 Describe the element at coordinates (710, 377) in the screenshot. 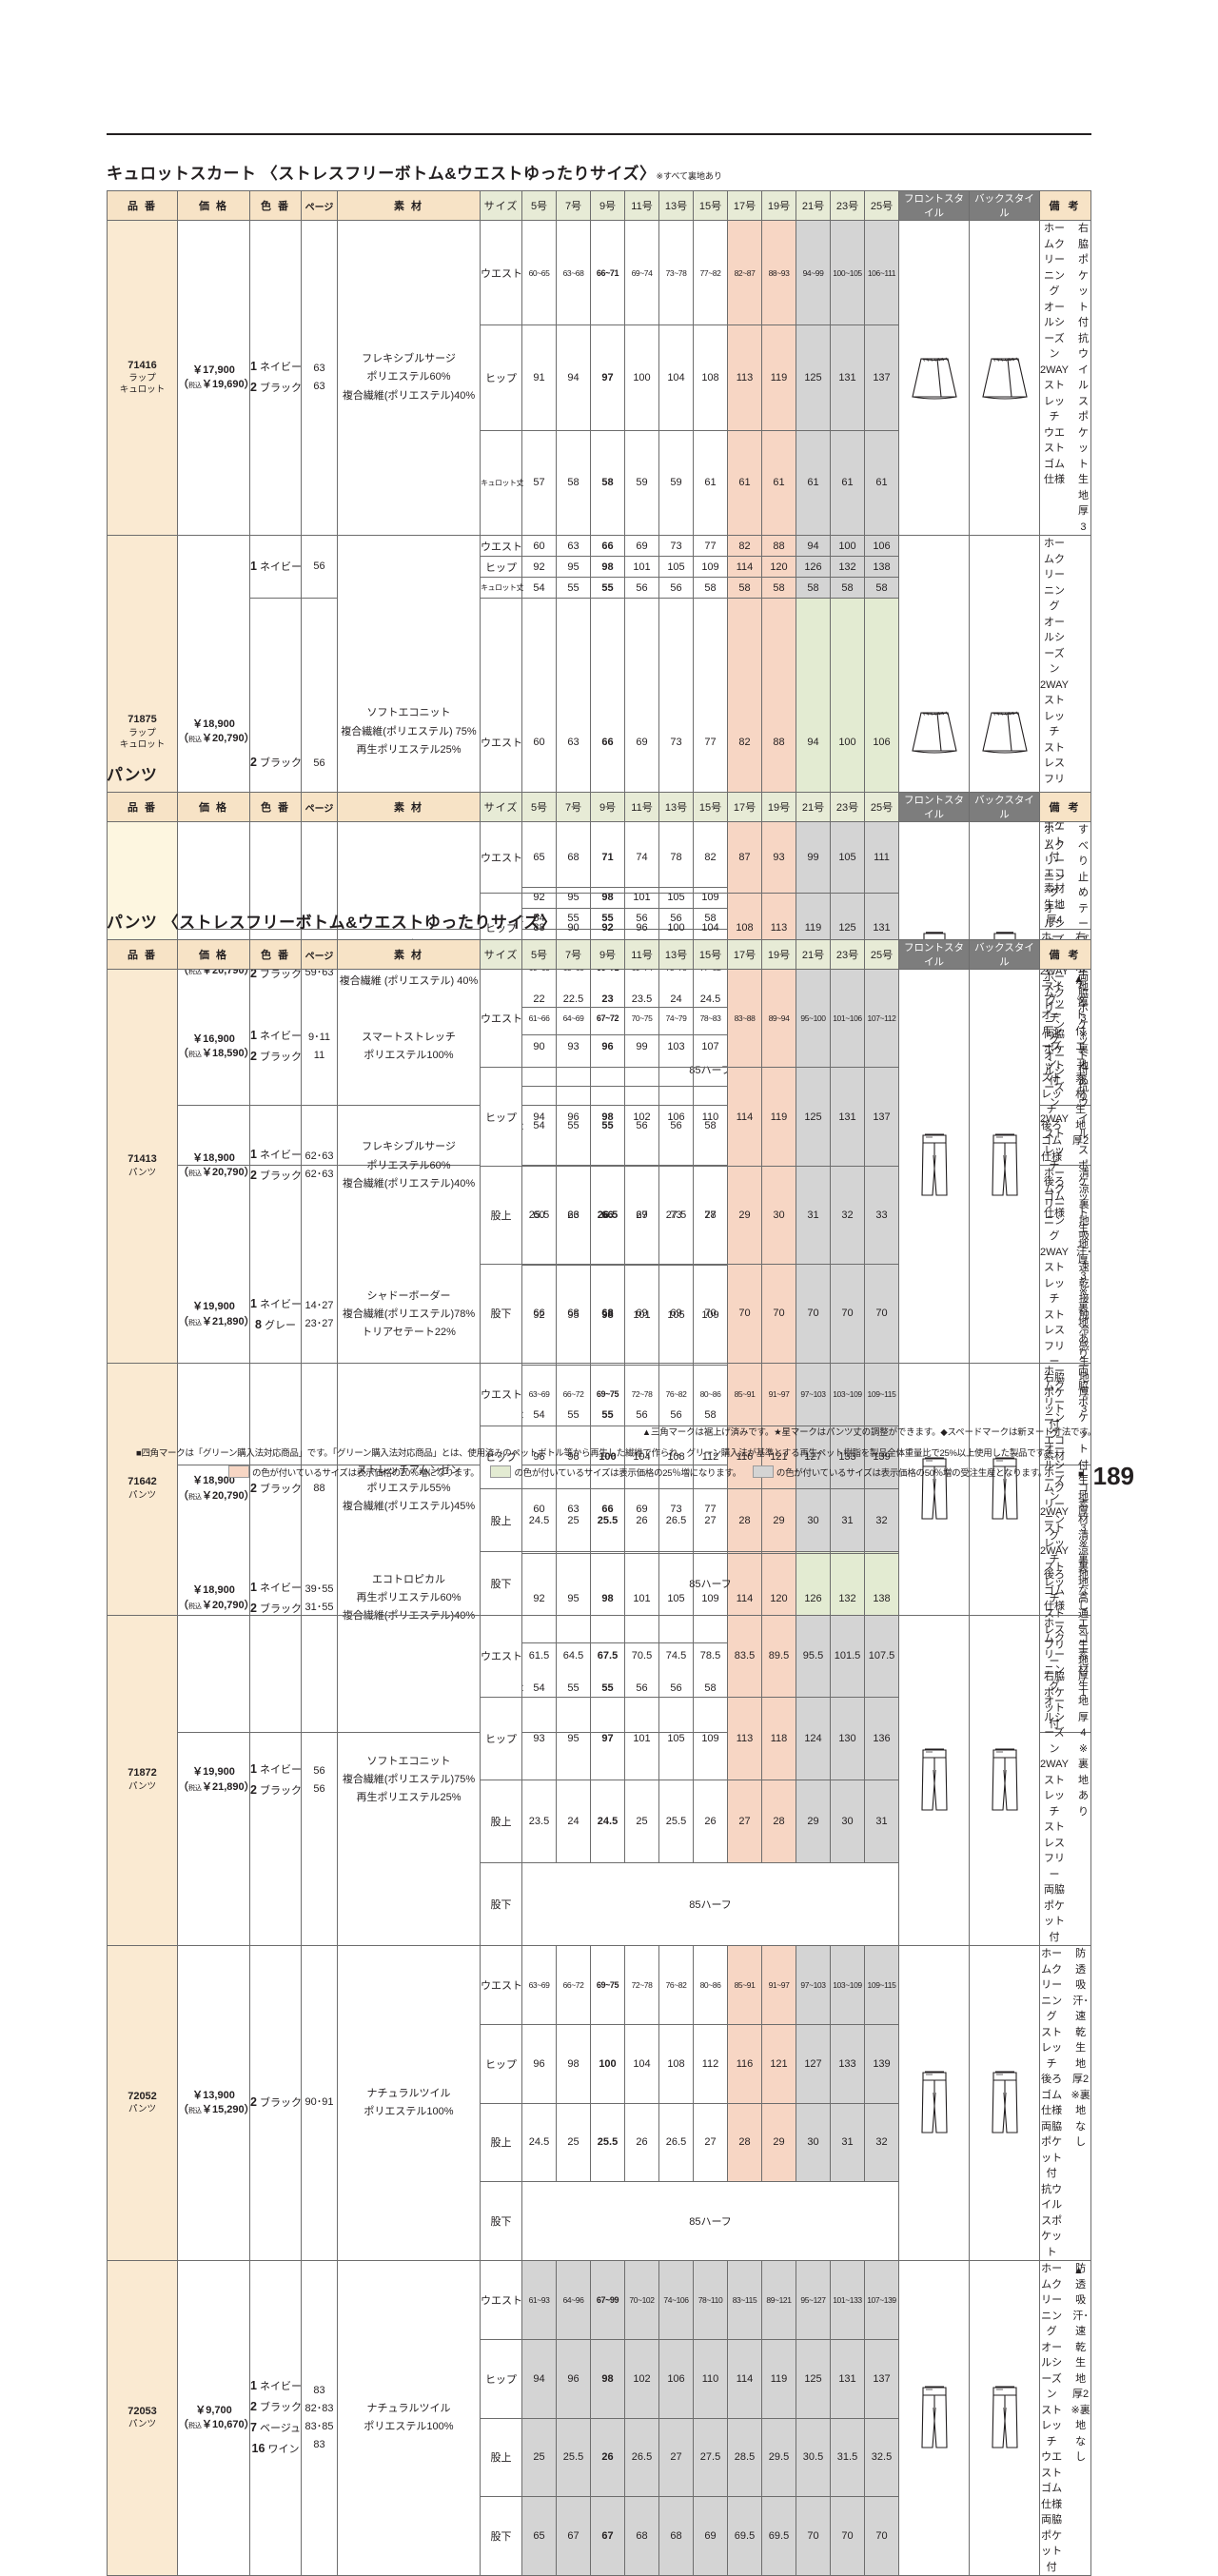

I see `measure-value: 108` at that location.